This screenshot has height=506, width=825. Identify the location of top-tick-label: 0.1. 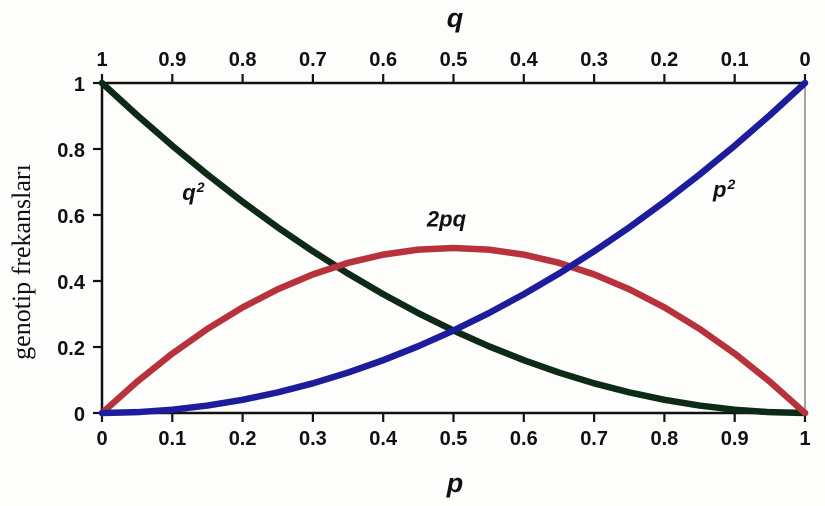
(735, 60).